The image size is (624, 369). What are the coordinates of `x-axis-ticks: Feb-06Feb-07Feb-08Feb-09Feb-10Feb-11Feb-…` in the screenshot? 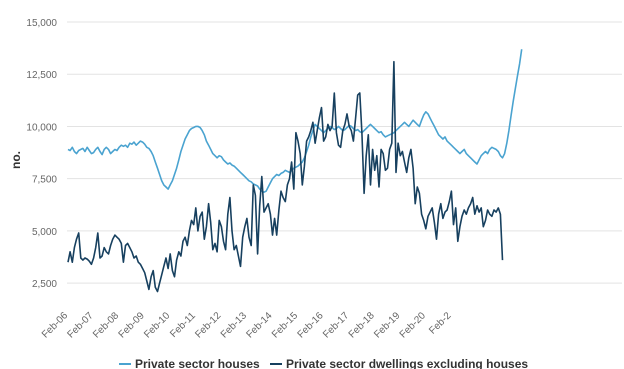 It's located at (247, 325).